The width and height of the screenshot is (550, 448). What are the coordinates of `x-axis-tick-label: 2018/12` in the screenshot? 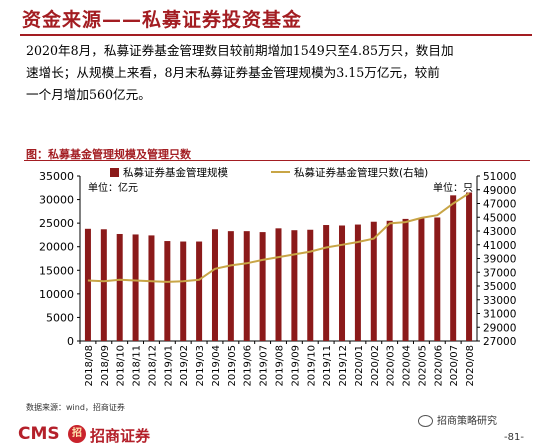 It's located at (152, 366).